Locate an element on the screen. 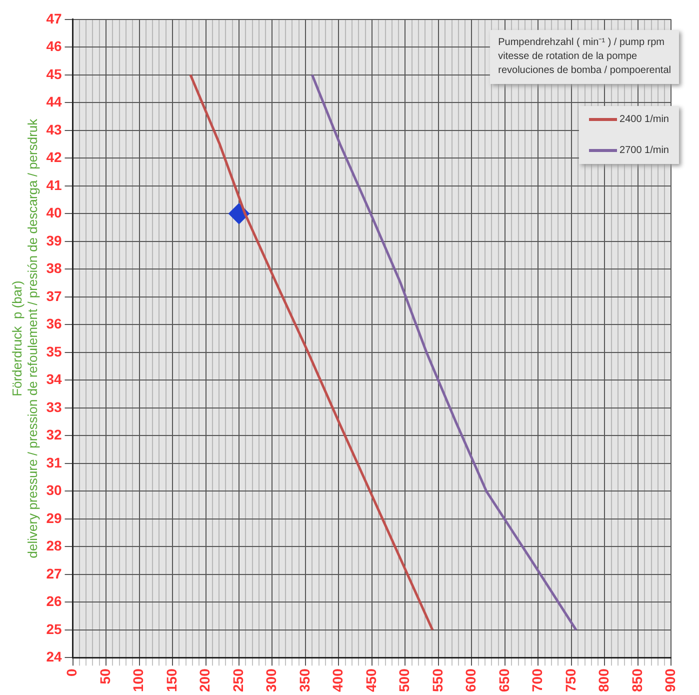 This screenshot has height=695, width=699. x-tick-label: 100 is located at coordinates (138, 680).